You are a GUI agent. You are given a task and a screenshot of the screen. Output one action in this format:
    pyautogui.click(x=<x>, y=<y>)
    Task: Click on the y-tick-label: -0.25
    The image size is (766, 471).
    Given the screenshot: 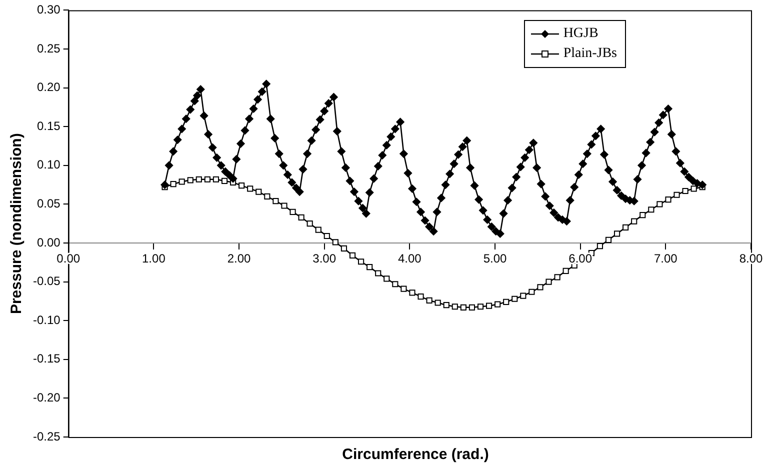 What is the action you would take?
    pyautogui.click(x=46, y=436)
    